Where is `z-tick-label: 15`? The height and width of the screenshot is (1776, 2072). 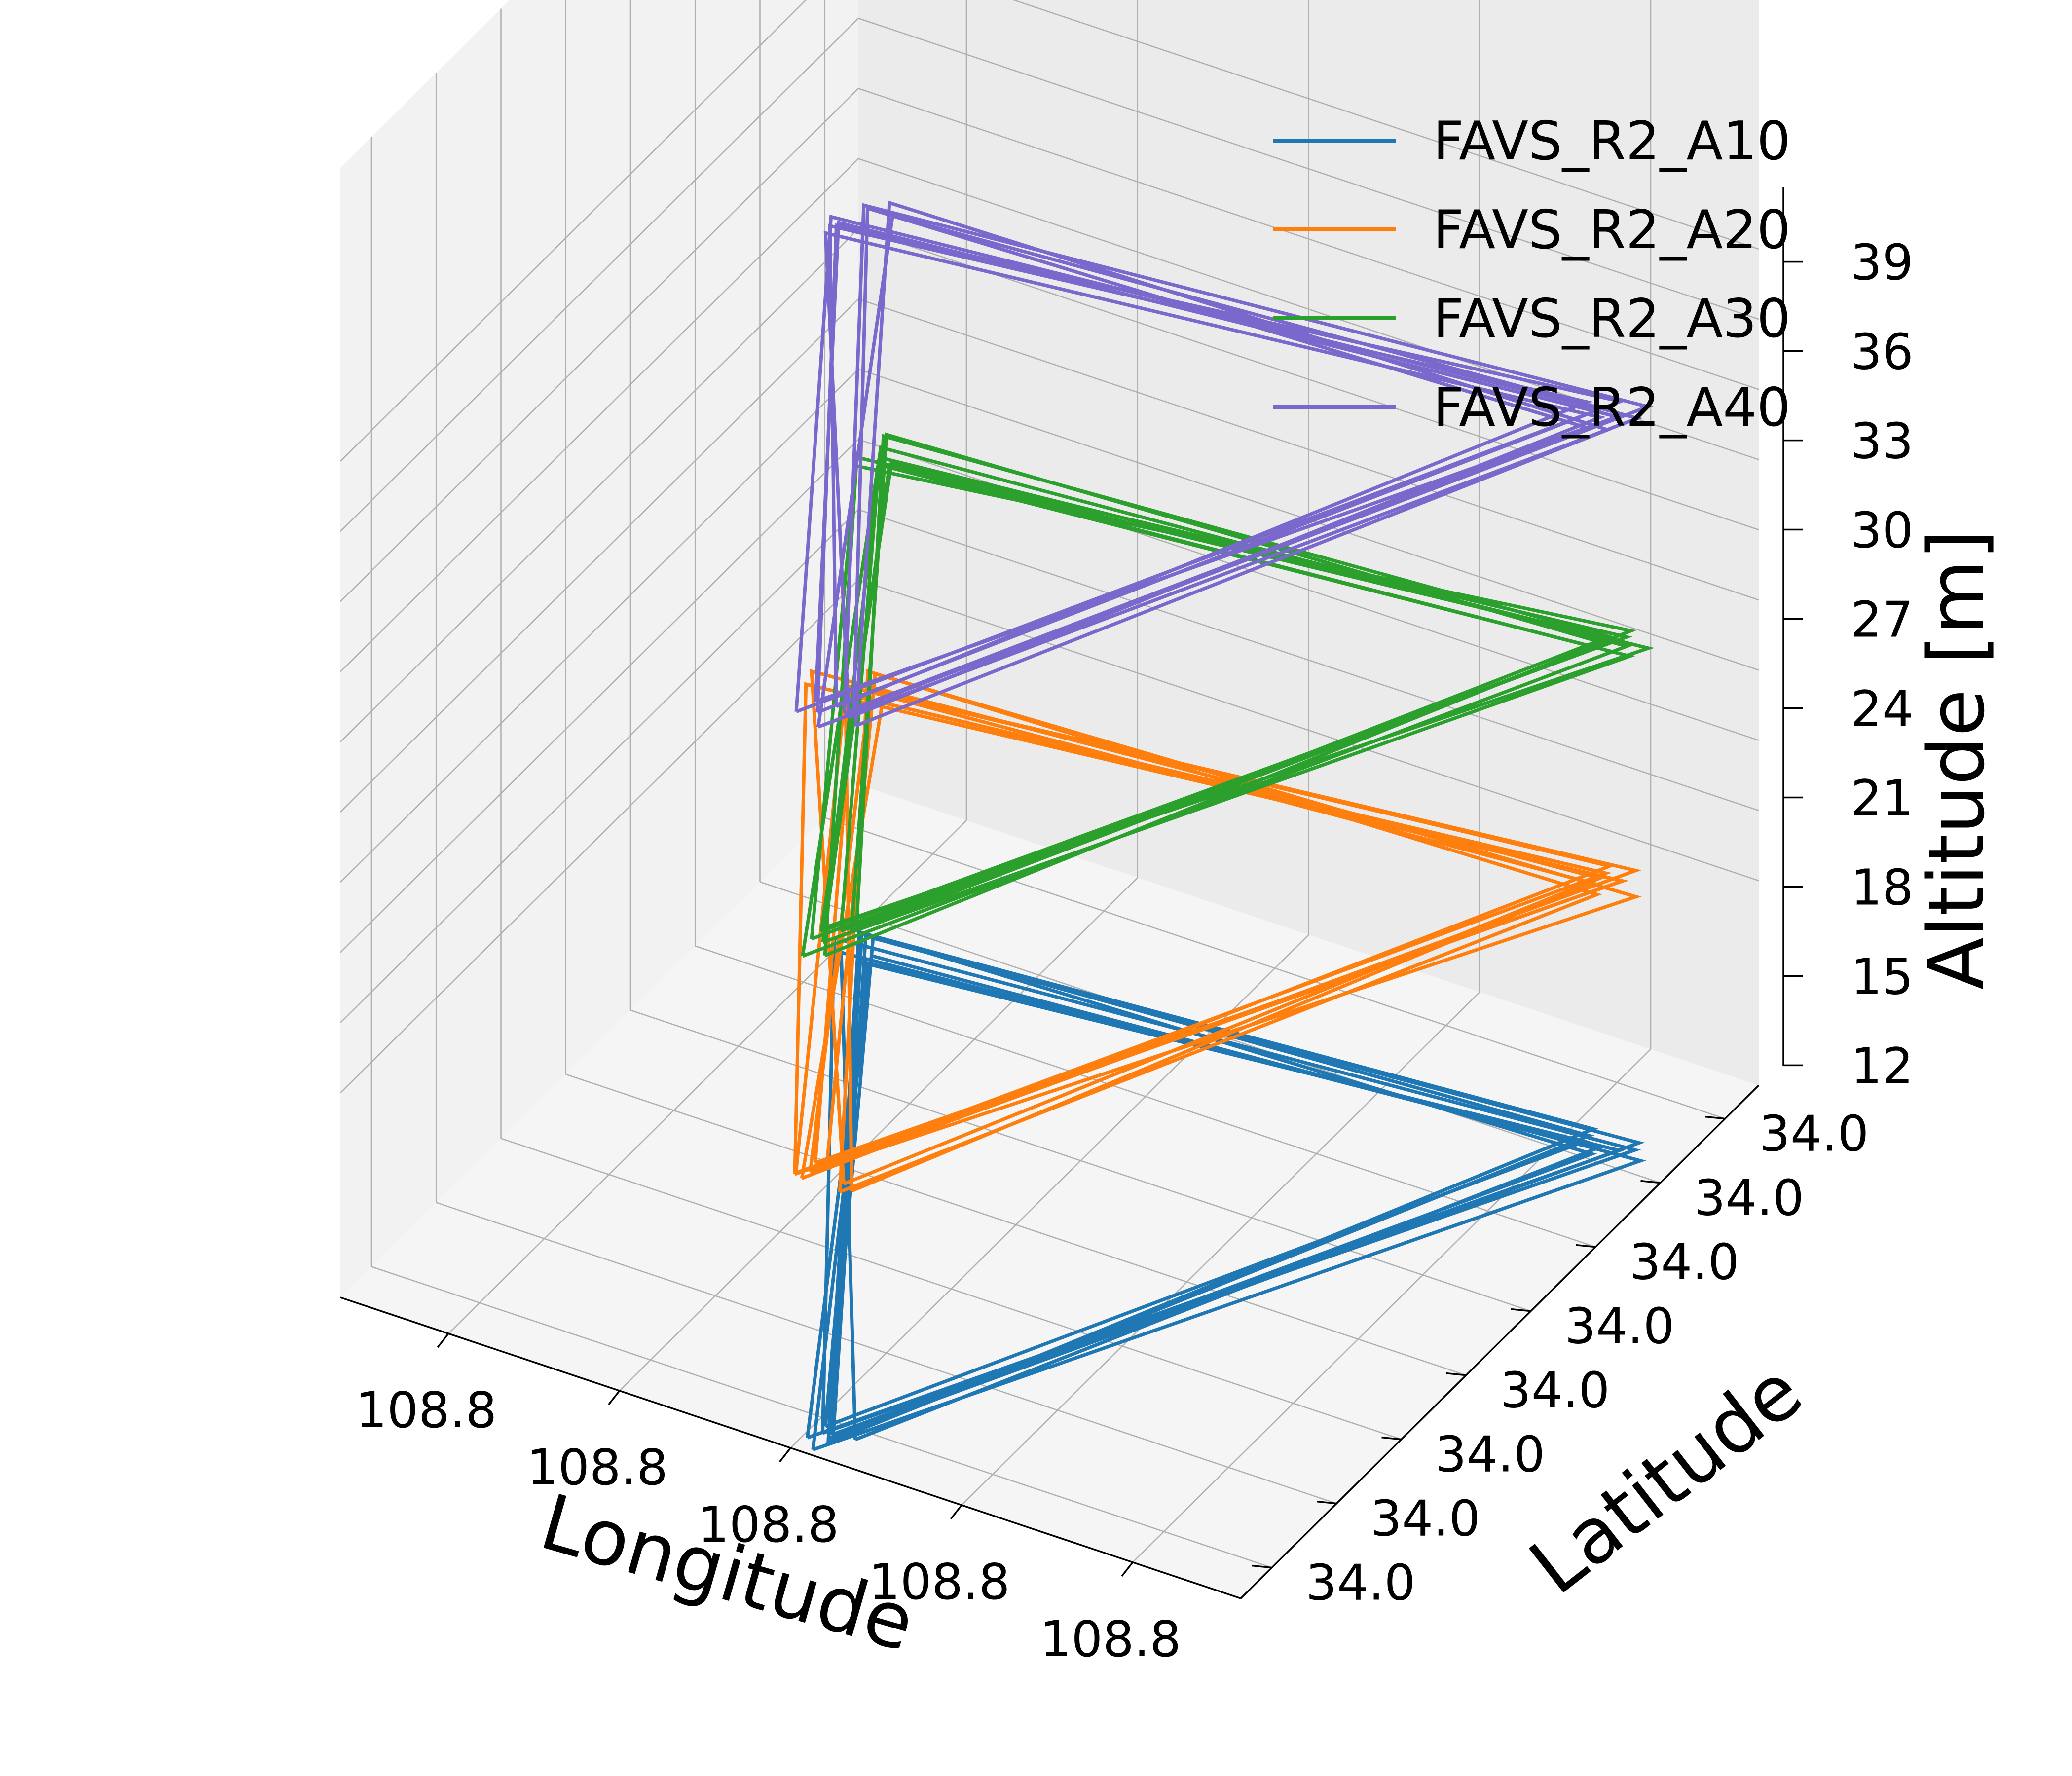 z-tick-label: 15 is located at coordinates (1882, 977).